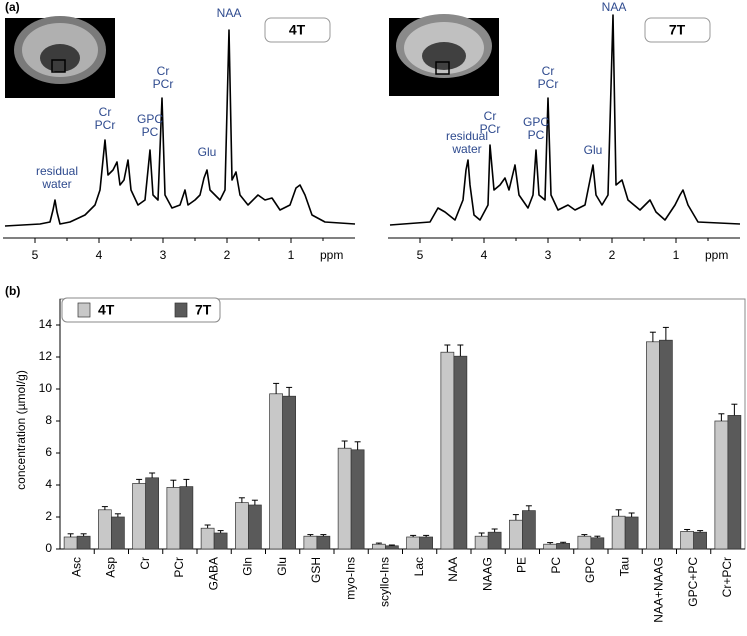 The height and width of the screenshot is (636, 747). What do you see at coordinates (522, 565) in the screenshot?
I see `x-tick-label: PE` at bounding box center [522, 565].